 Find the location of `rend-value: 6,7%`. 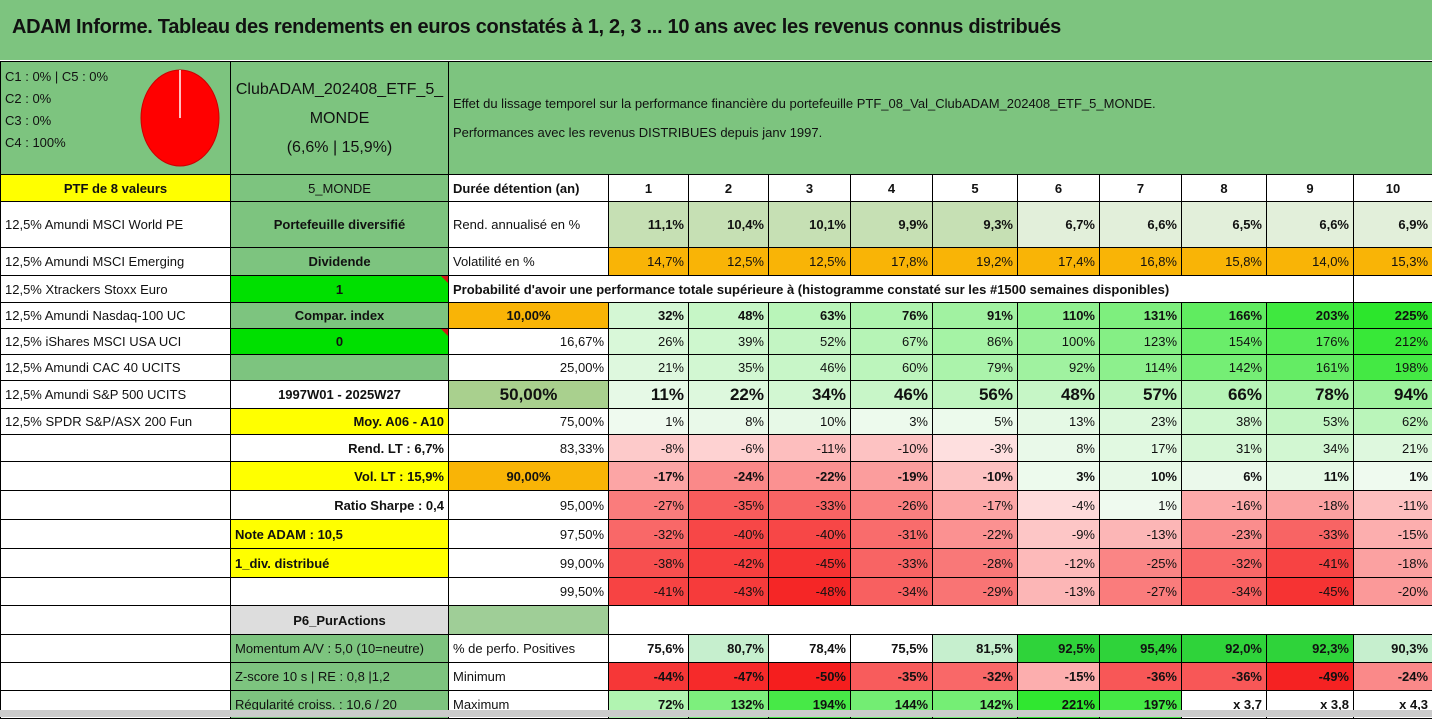

rend-value: 6,7% is located at coordinates (1059, 225).